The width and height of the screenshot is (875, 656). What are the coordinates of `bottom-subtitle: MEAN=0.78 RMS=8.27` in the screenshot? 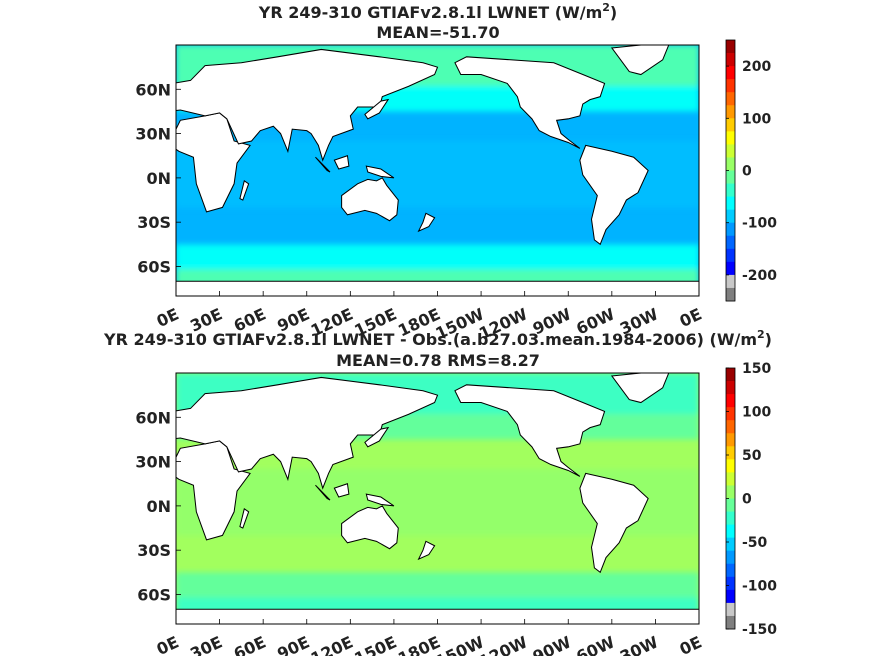 It's located at (438, 360).